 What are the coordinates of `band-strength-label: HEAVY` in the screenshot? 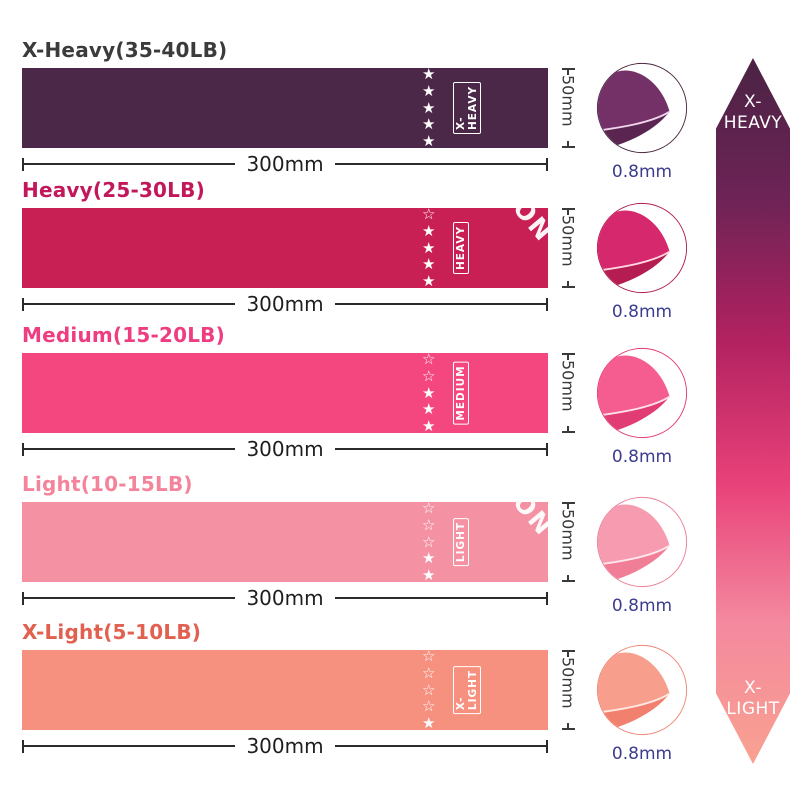 It's located at (461, 248).